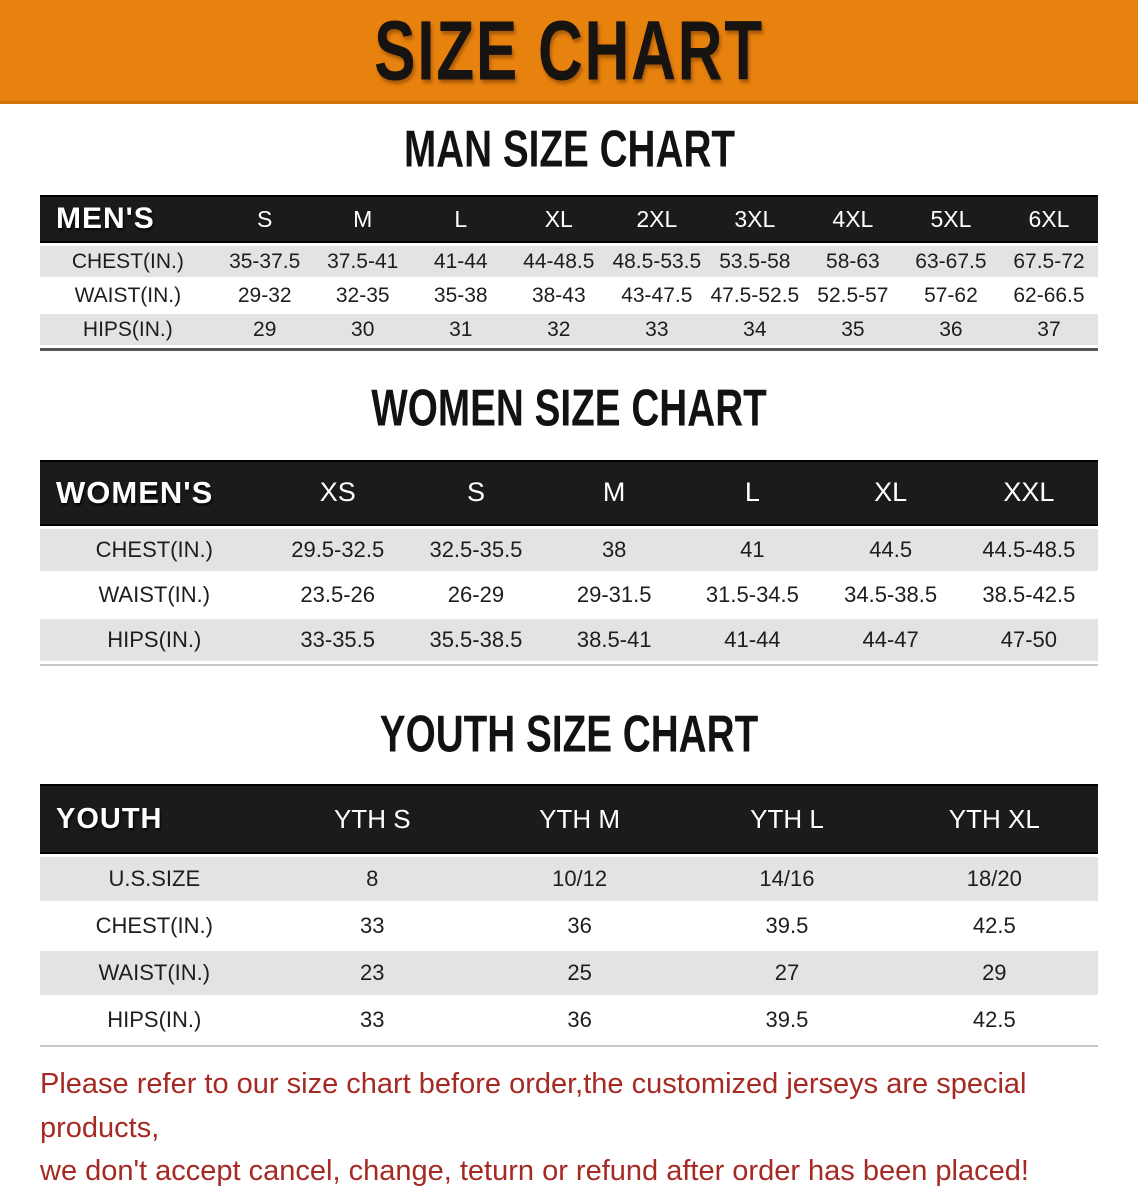 The image size is (1138, 1194). Describe the element at coordinates (559, 261) in the screenshot. I see `size-value-cell: 44-48.5` at that location.